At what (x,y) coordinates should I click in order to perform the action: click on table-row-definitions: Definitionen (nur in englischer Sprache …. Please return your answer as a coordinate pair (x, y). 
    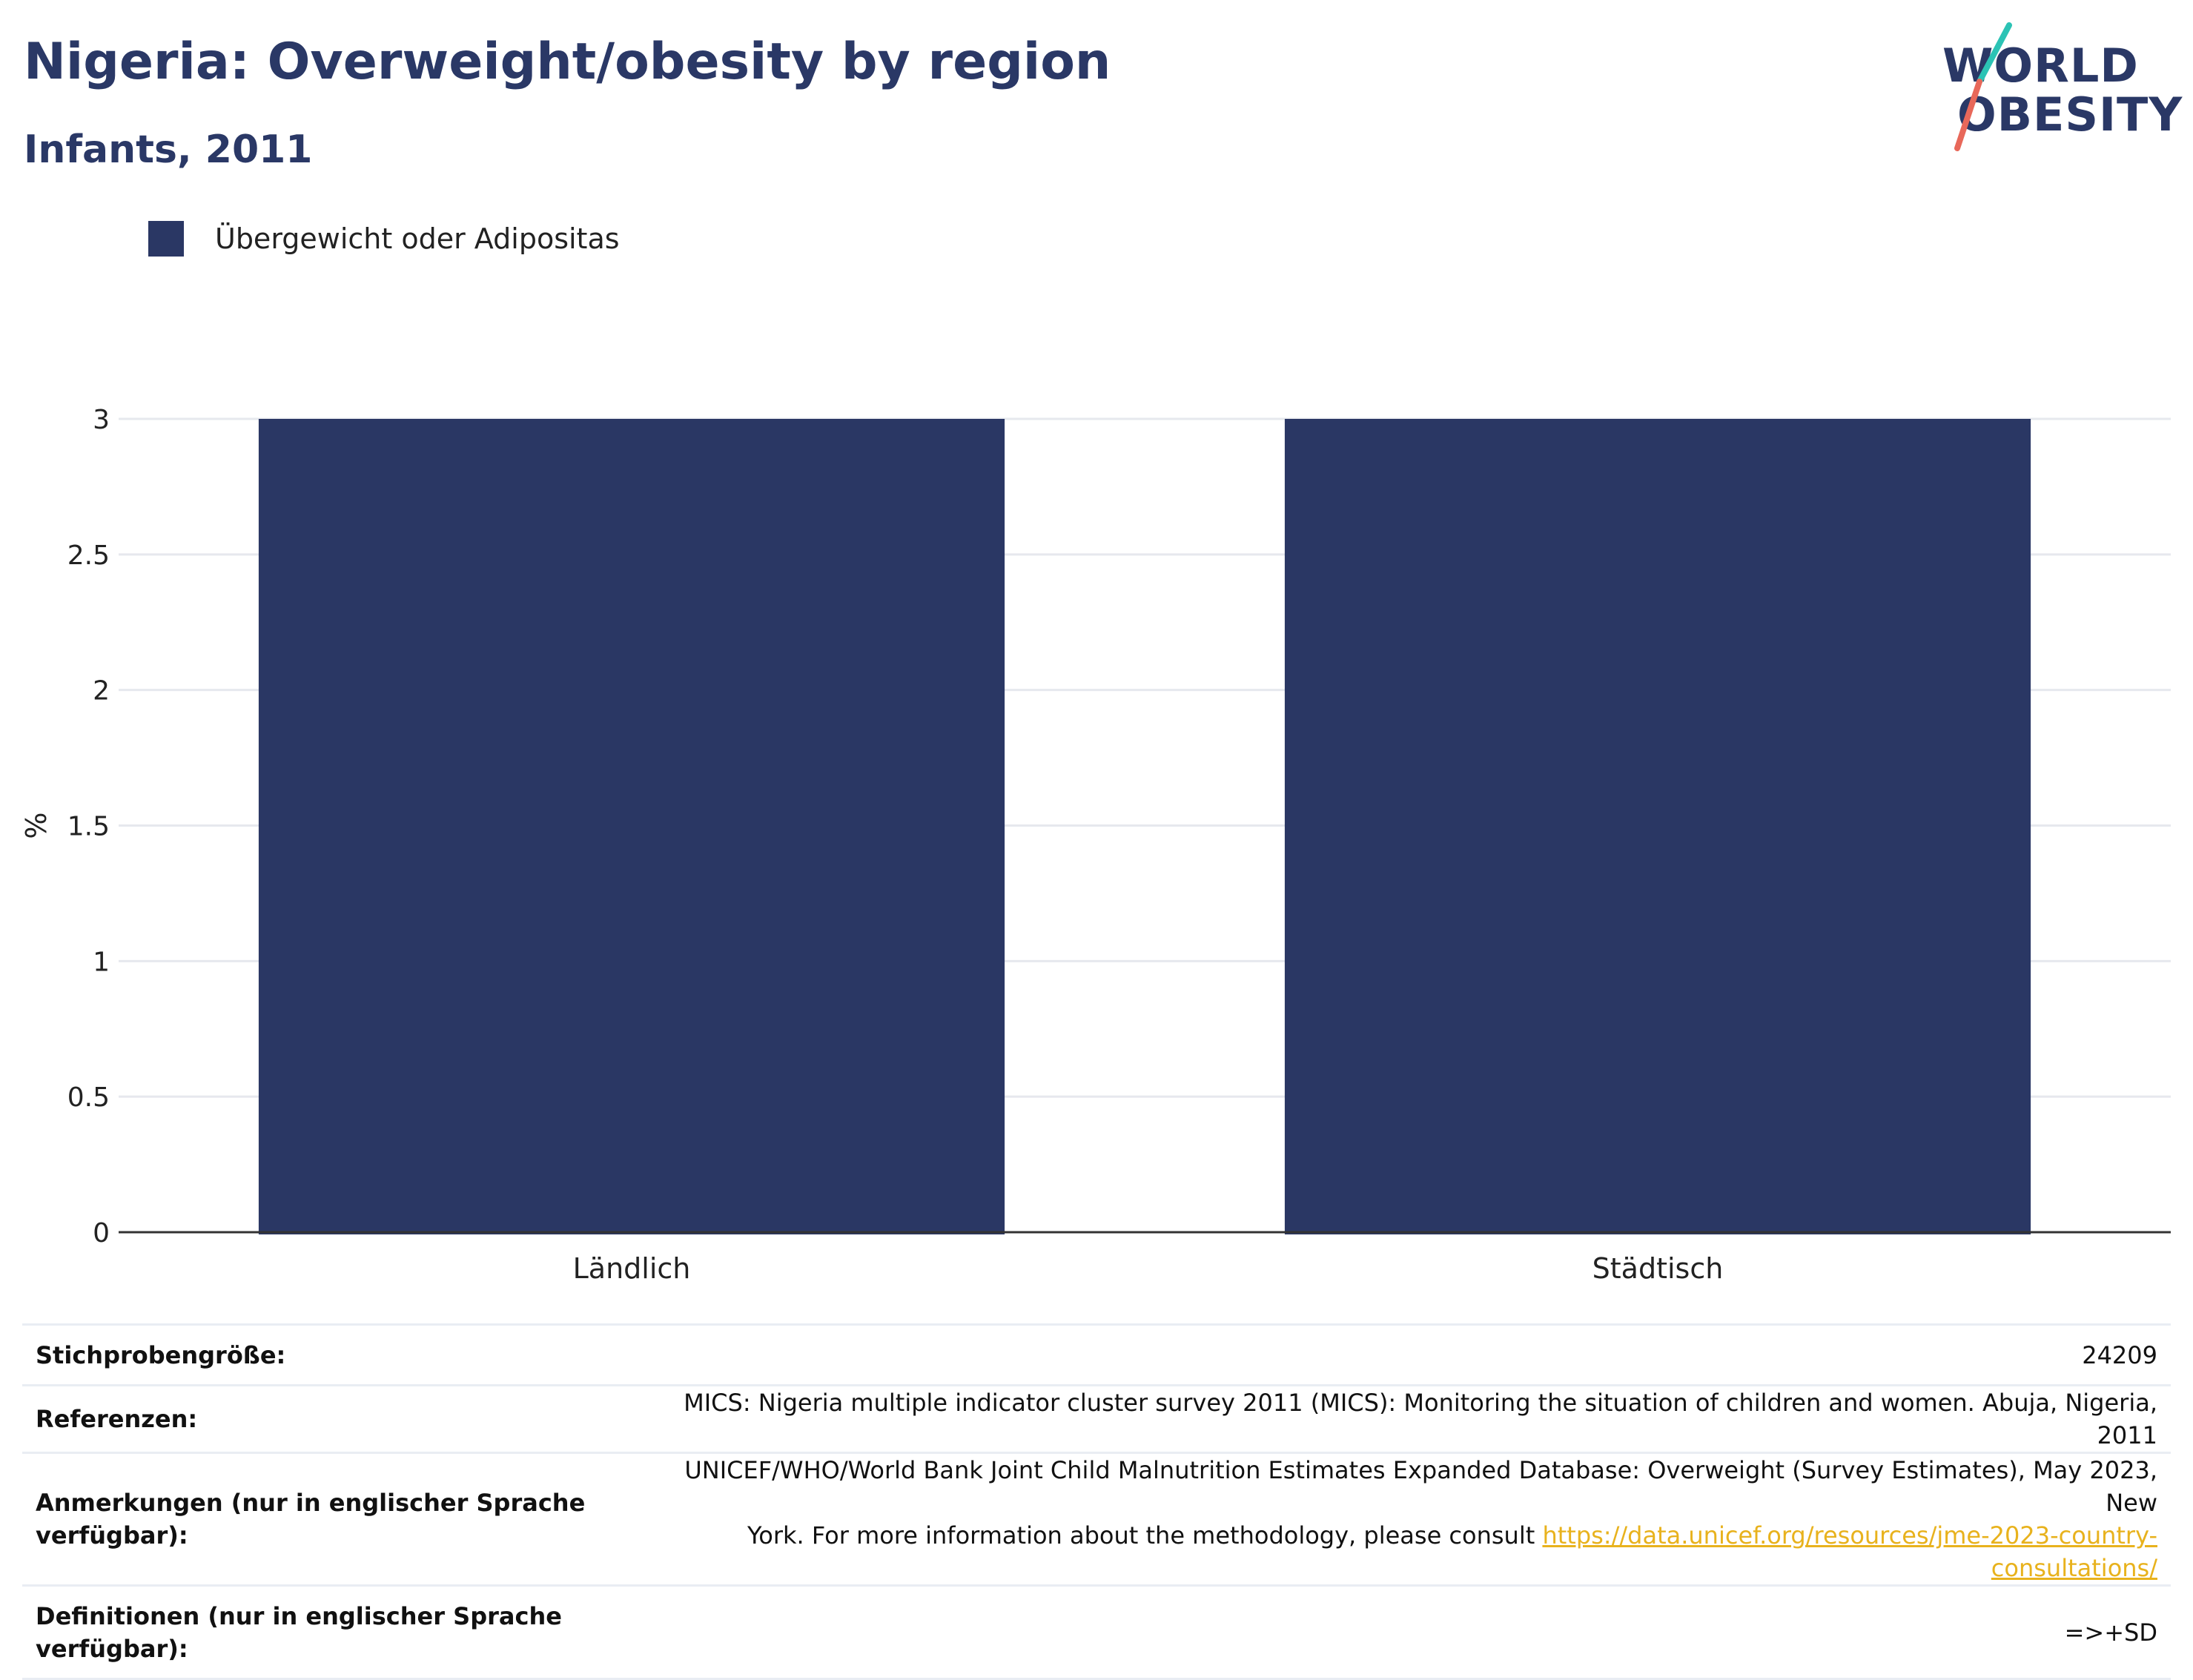
    Looking at the image, I should click on (1096, 1632).